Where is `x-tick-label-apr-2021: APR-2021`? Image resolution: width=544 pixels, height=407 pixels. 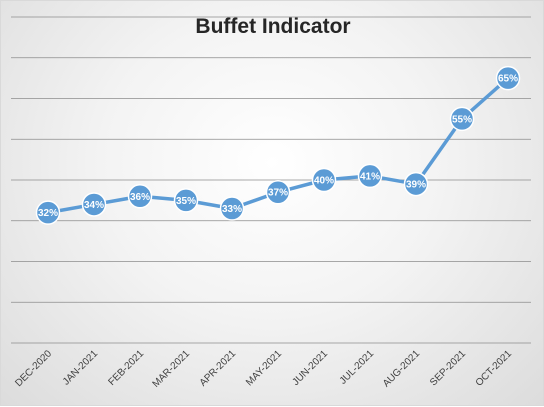
x-tick-label-apr-2021: APR-2021 is located at coordinates (218, 368).